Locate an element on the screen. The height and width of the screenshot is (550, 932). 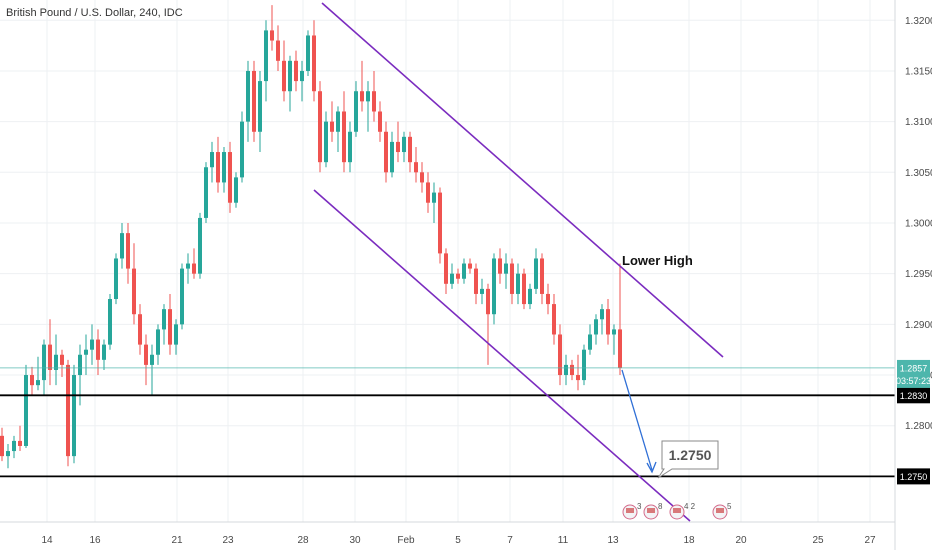
arrowhead-icon is located at coordinates (651, 467).